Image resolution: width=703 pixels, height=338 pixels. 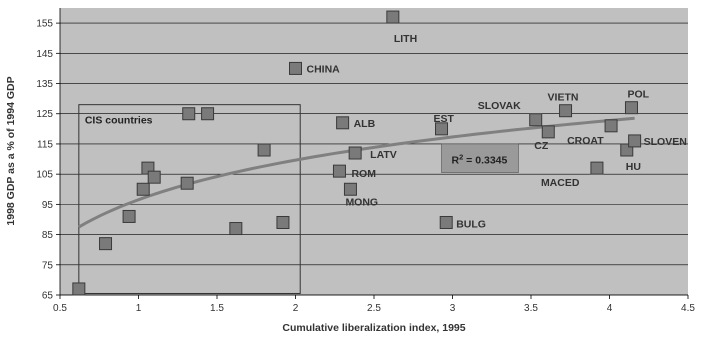 I want to click on data-point-vietn, so click(x=566, y=111).